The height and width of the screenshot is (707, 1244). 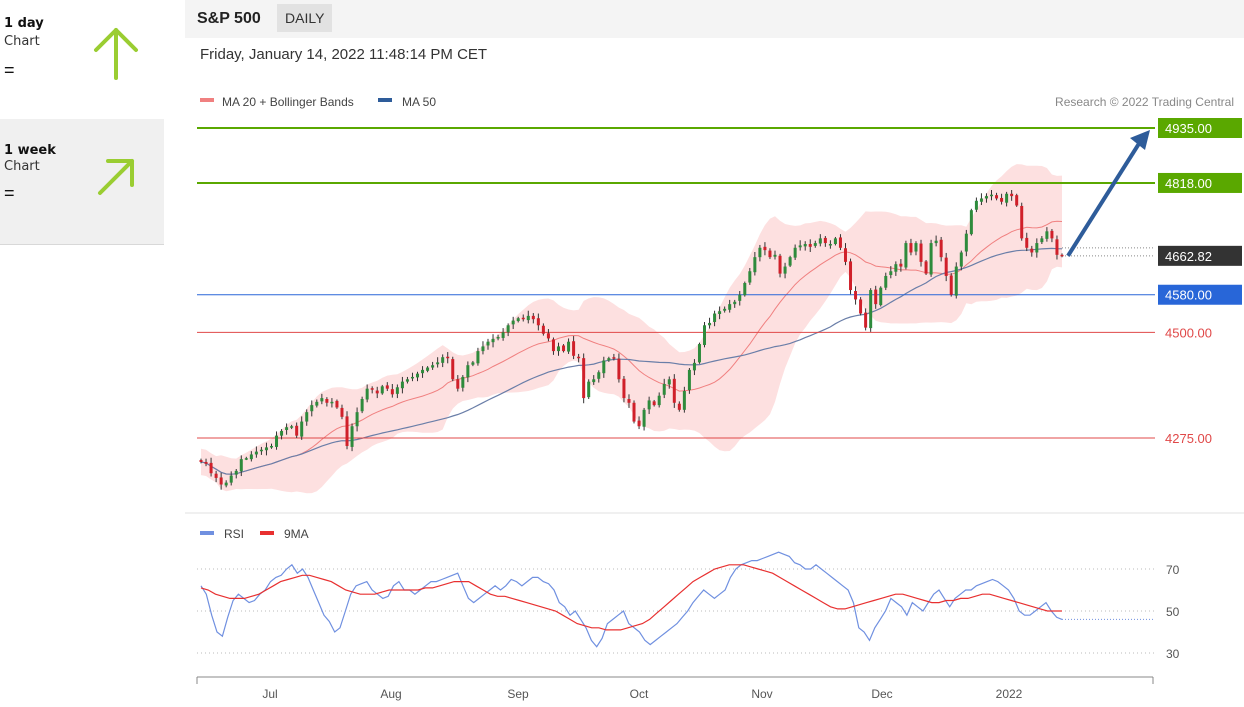 I want to click on sidebar-card-trend: =, so click(x=9, y=70).